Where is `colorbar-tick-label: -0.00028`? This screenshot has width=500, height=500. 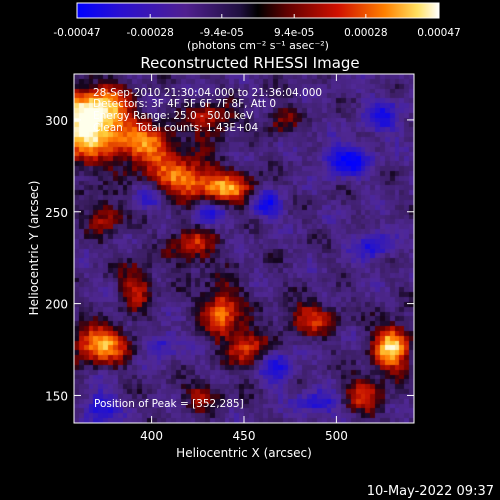
colorbar-tick-label: -0.00028 is located at coordinates (150, 33).